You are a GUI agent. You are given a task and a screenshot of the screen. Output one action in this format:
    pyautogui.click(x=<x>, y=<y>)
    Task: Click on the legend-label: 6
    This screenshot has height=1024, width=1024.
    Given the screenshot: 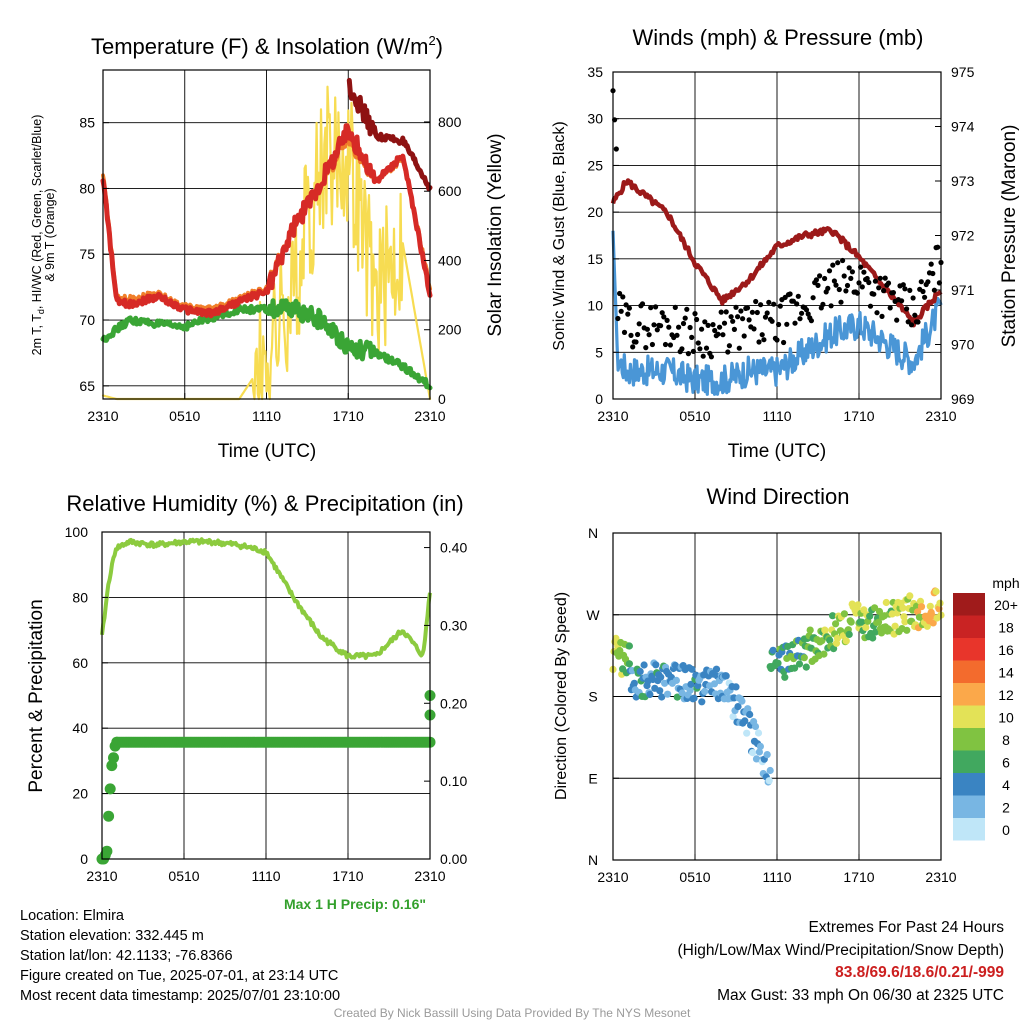 What is the action you would take?
    pyautogui.click(x=1006, y=763)
    